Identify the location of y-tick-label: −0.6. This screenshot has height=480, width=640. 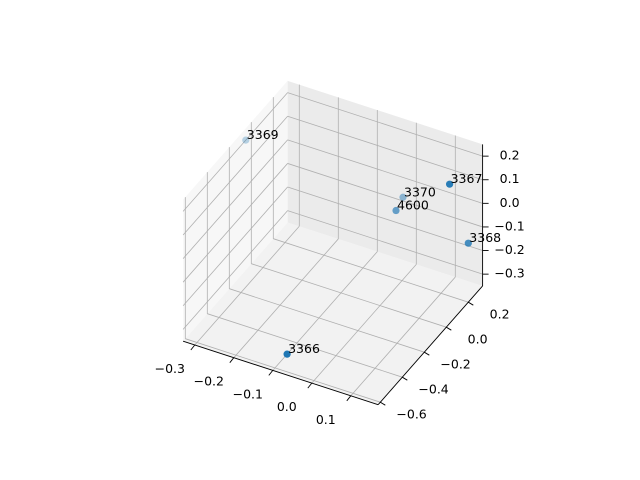
(411, 414).